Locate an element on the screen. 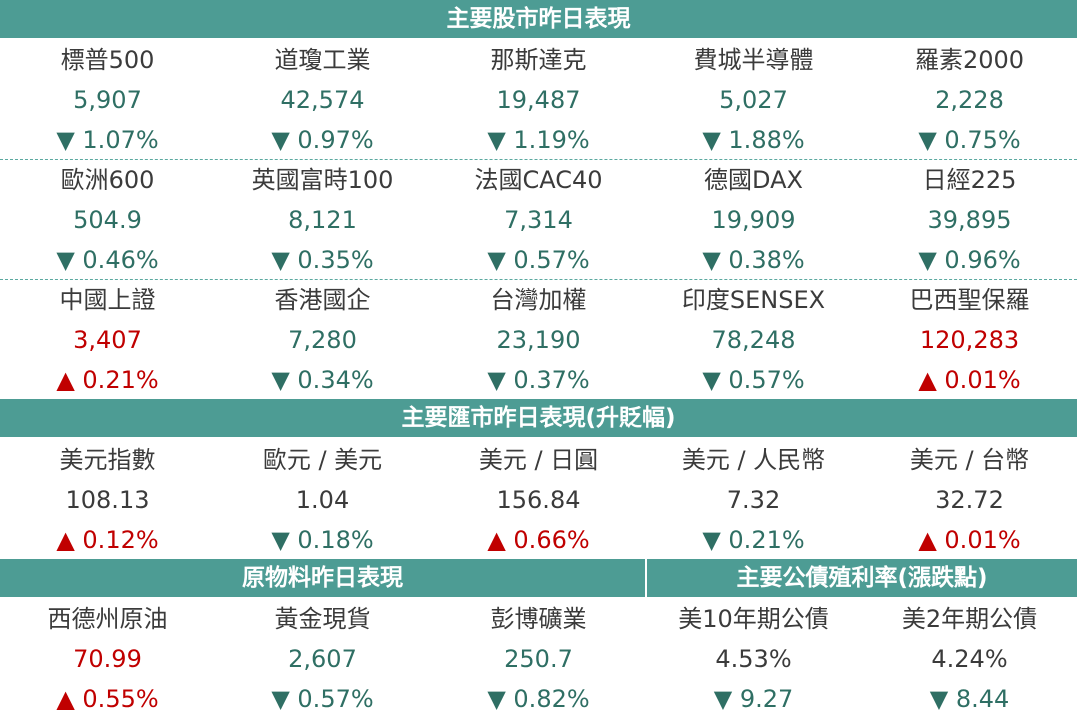  stock-quote-quote-name: 那斯達克 is located at coordinates (538, 60).